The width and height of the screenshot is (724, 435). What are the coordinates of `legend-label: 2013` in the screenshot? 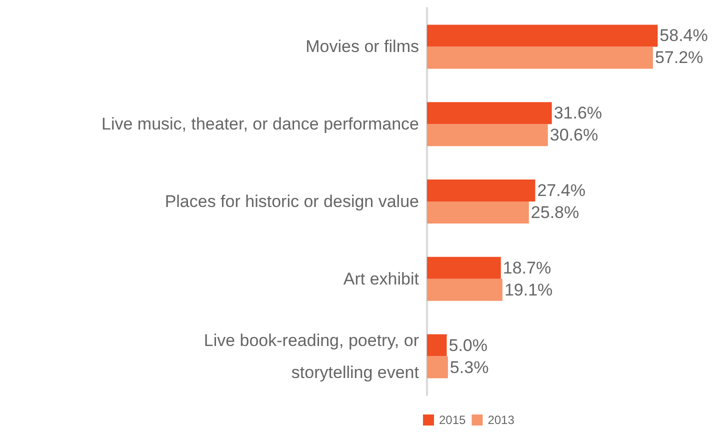 It's located at (501, 420).